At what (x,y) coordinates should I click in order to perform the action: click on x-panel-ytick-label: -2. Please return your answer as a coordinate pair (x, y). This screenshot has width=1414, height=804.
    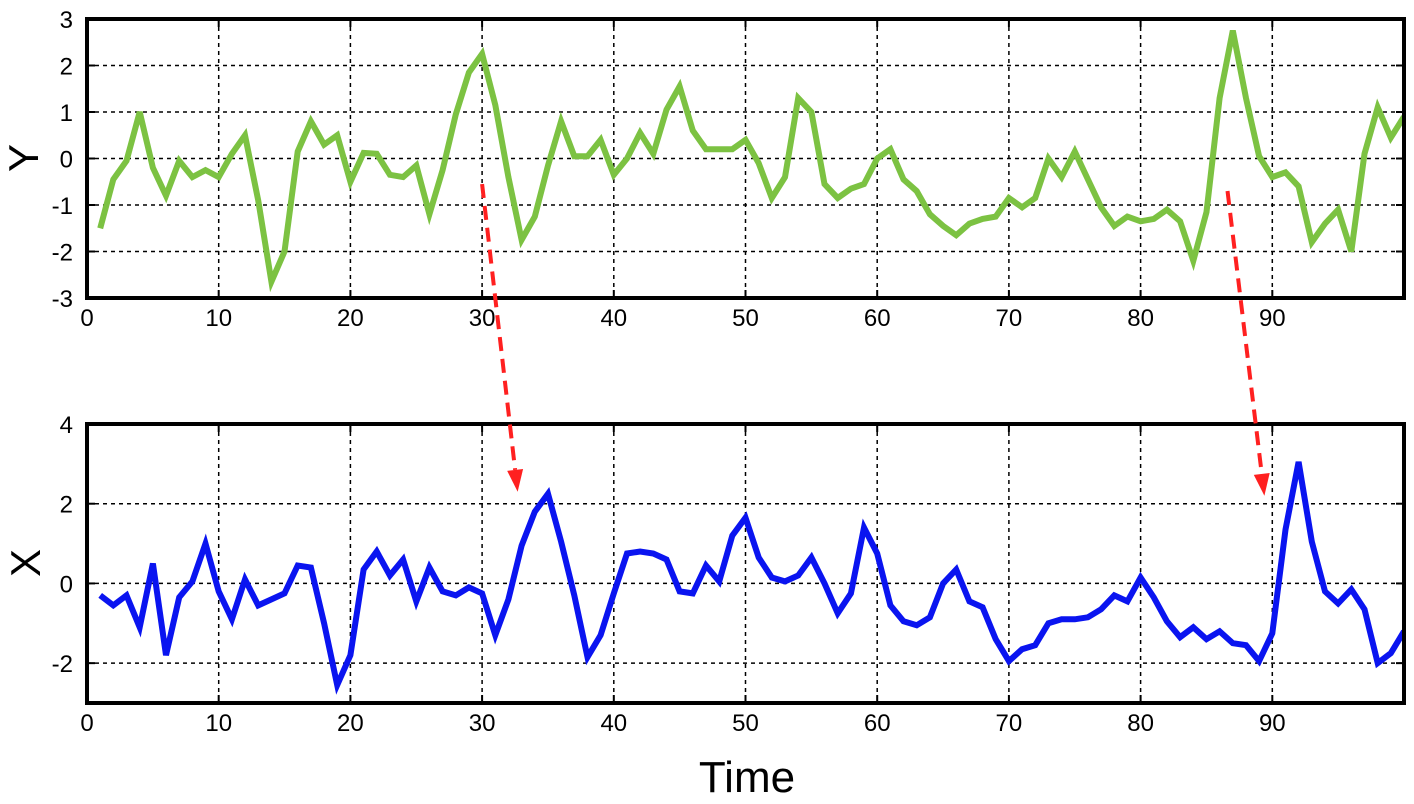
    Looking at the image, I should click on (62, 664).